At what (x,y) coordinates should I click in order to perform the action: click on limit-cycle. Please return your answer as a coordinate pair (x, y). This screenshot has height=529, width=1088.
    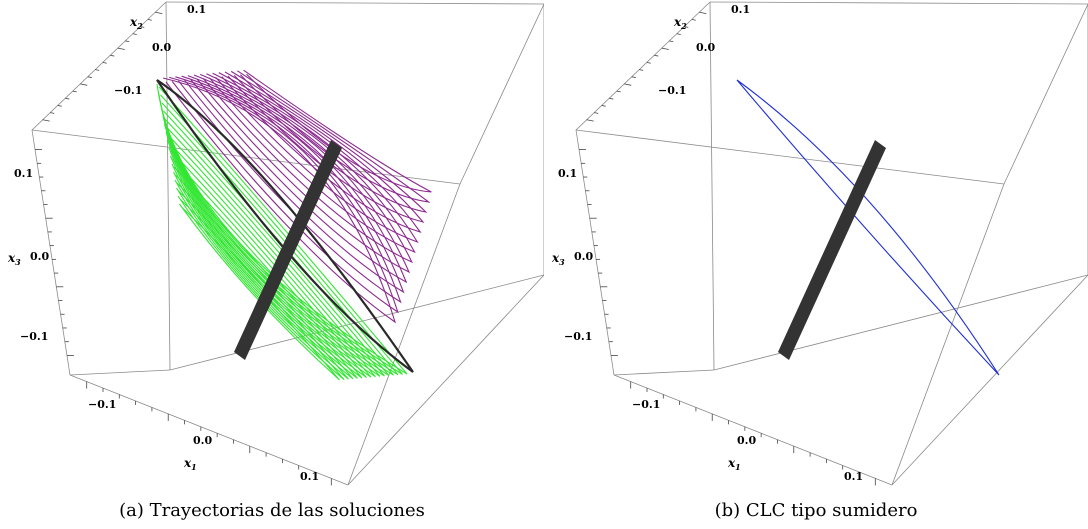
    Looking at the image, I should click on (868, 227).